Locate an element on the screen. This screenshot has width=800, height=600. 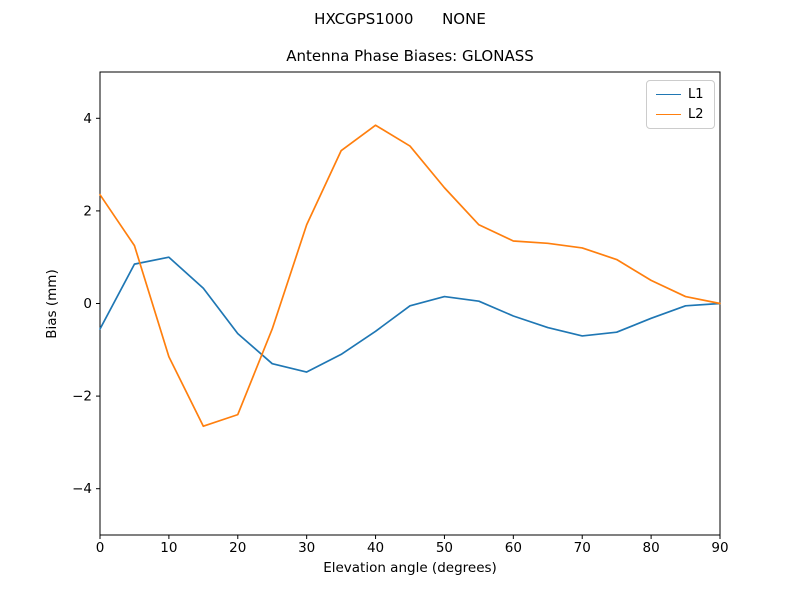
legend-item-l2: L2 is located at coordinates (681, 114).